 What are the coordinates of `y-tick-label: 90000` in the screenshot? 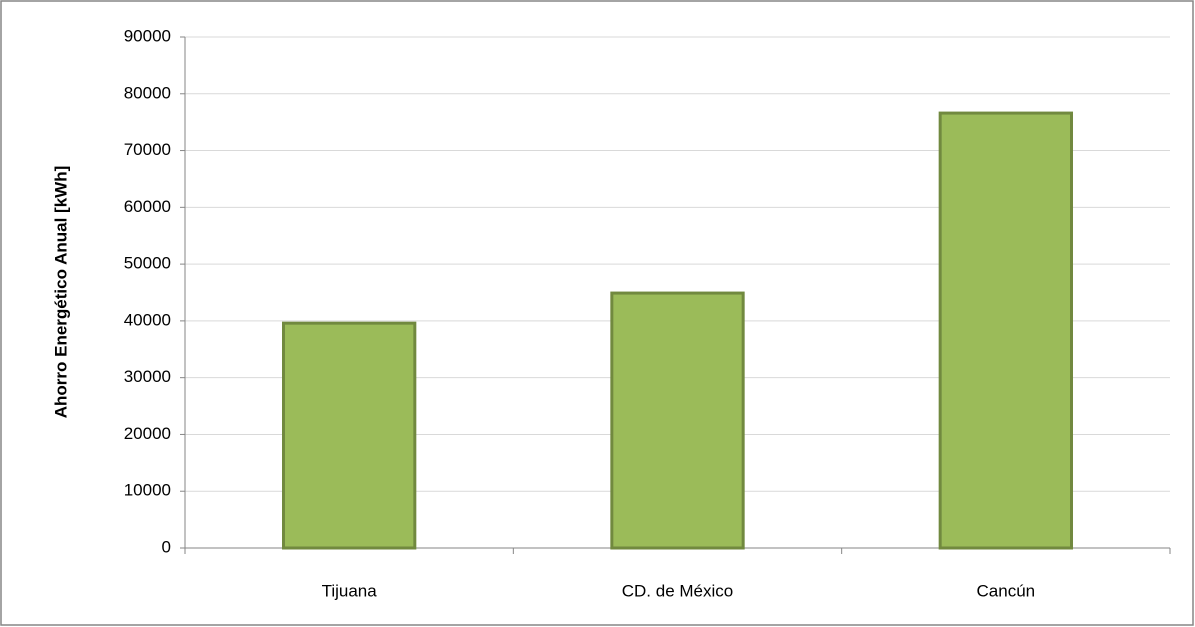 It's located at (147, 35).